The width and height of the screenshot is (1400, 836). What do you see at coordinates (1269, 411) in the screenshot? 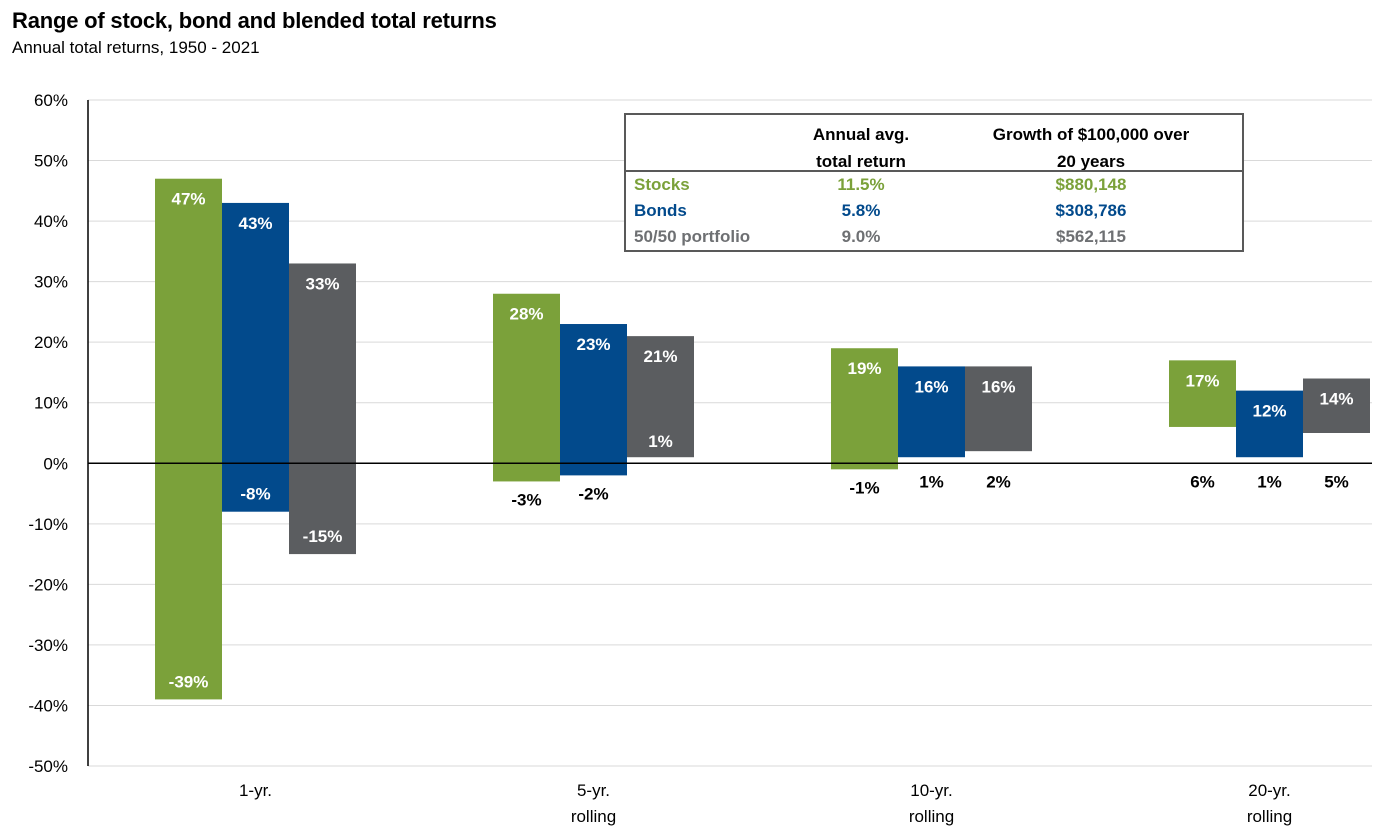
I see `bar-label-max-bonds: 12%` at bounding box center [1269, 411].